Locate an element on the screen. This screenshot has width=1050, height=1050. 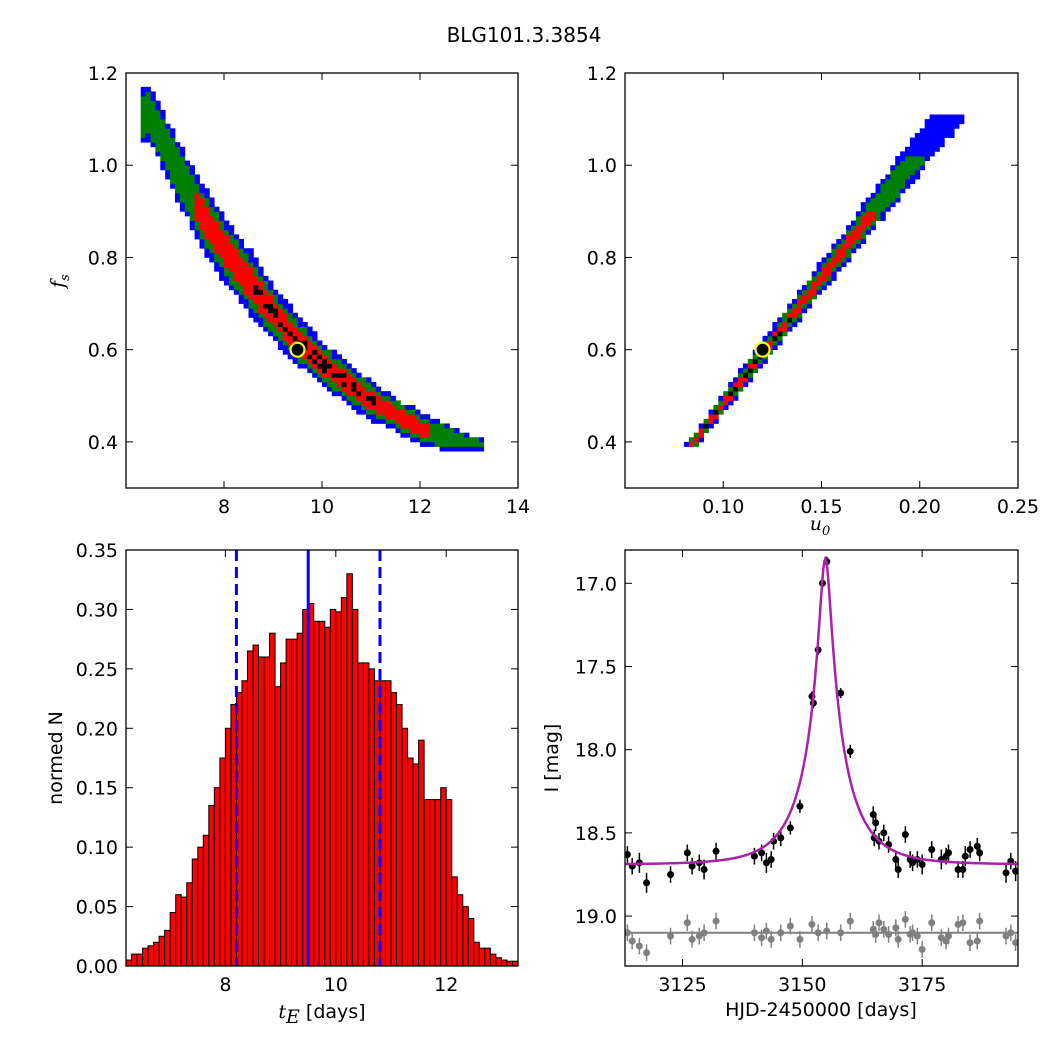
y-tick-label: 19.0 is located at coordinates (596, 917).